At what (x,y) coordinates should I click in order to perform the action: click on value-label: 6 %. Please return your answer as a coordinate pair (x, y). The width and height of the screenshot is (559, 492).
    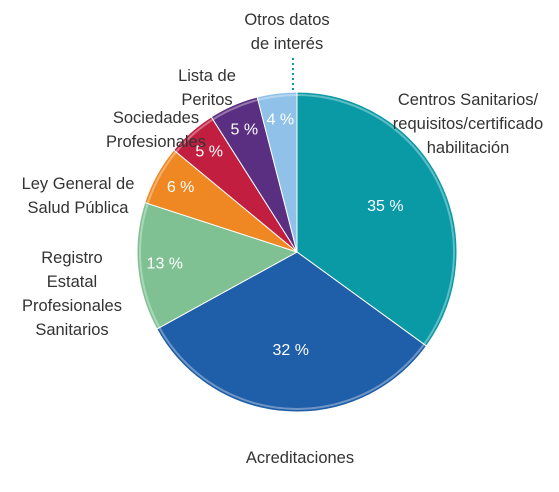
    Looking at the image, I should click on (181, 187).